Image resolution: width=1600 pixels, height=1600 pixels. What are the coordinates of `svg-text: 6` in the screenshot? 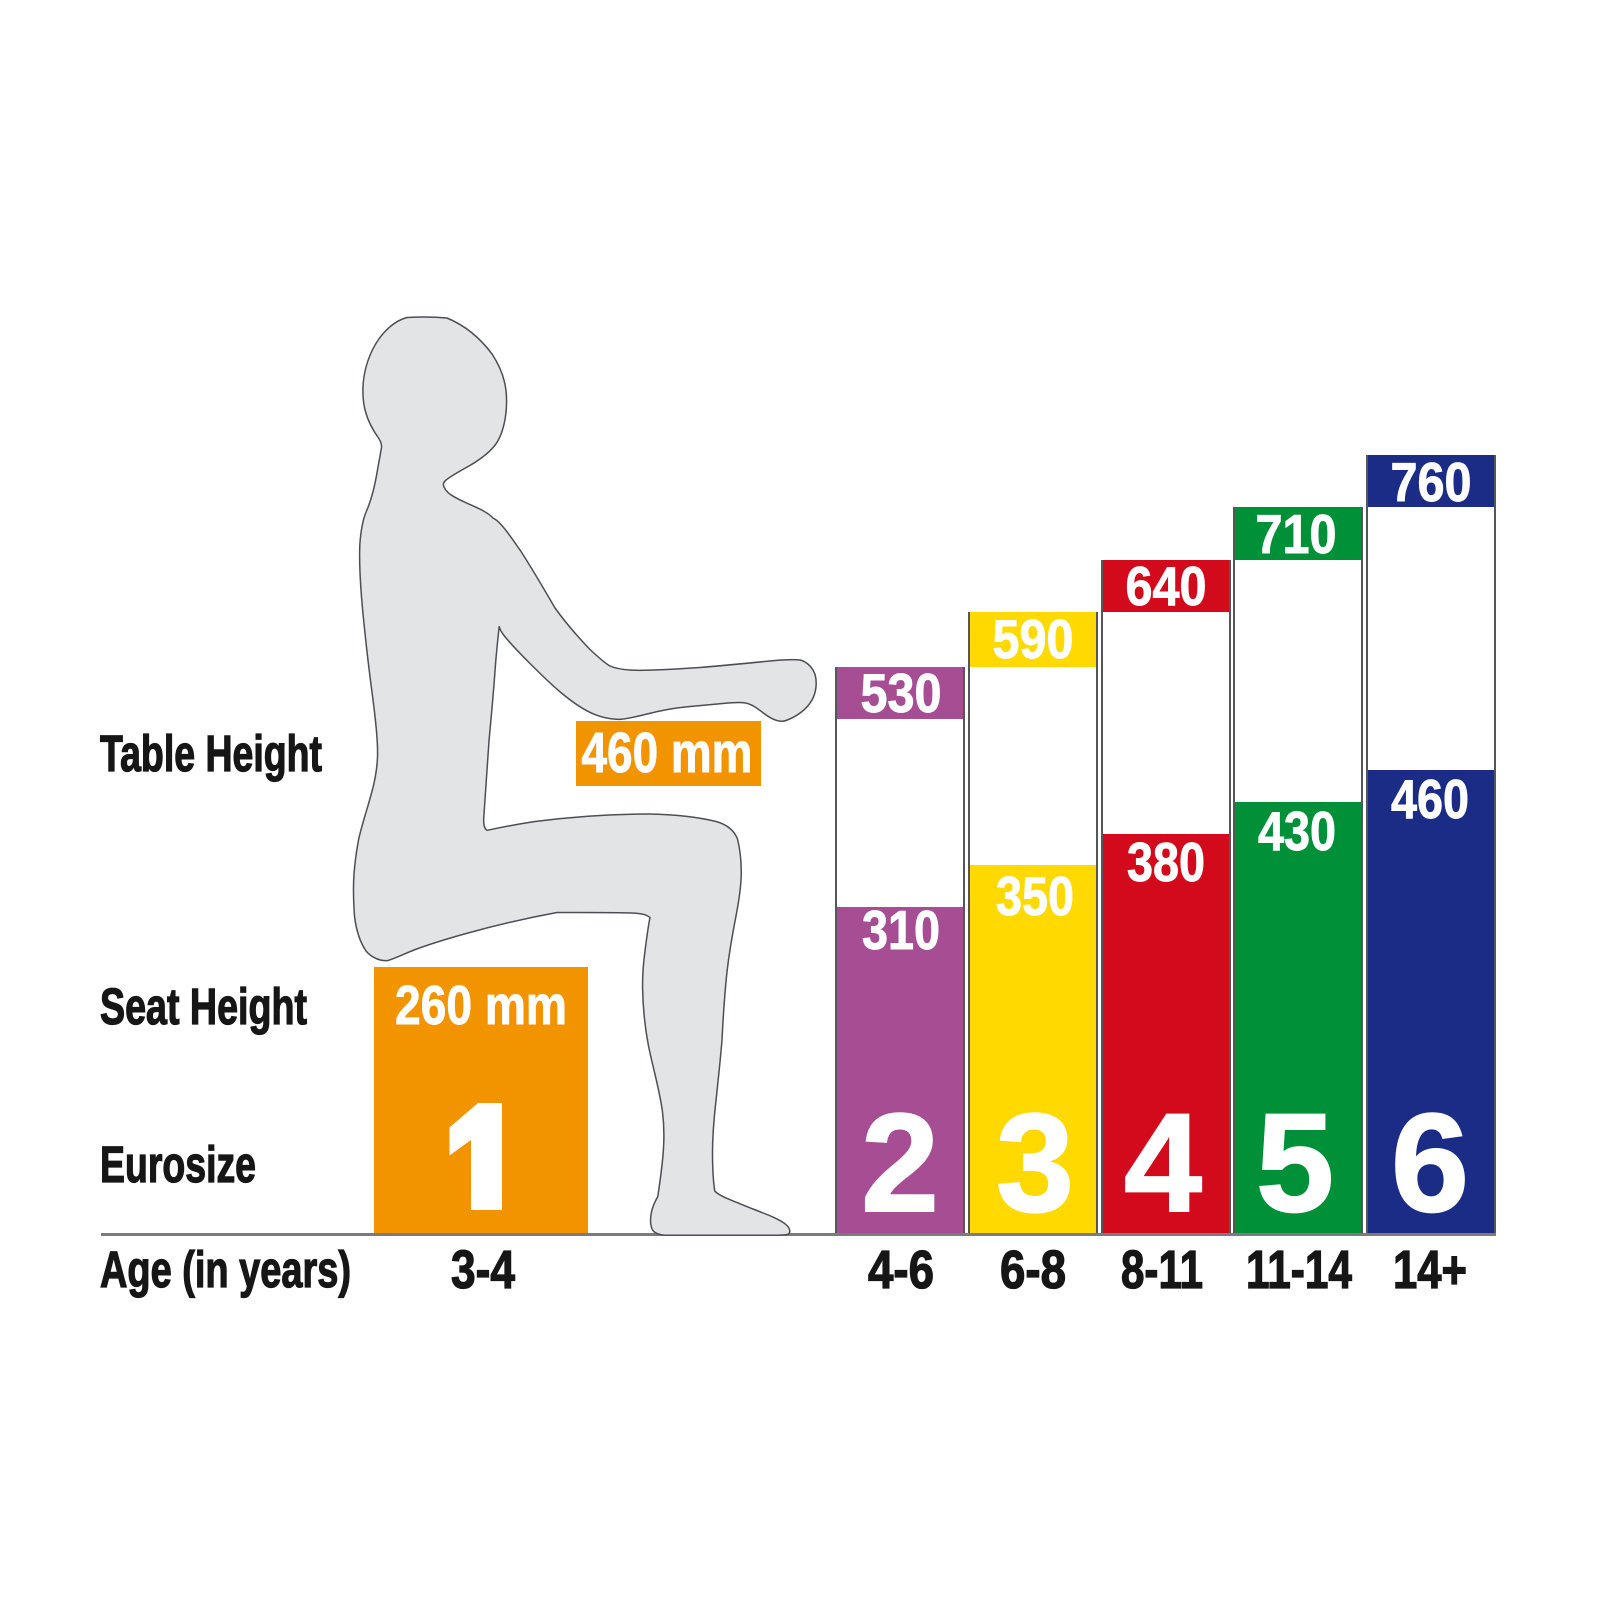 It's located at (1430, 1162).